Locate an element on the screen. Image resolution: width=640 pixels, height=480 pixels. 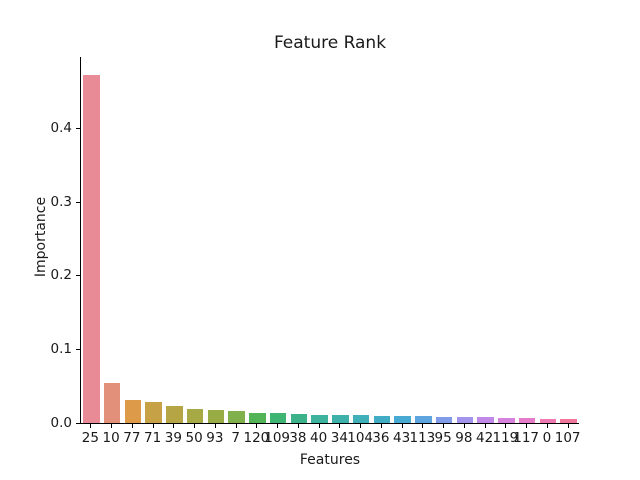
x-tick-label-7: 7 is located at coordinates (235, 438).